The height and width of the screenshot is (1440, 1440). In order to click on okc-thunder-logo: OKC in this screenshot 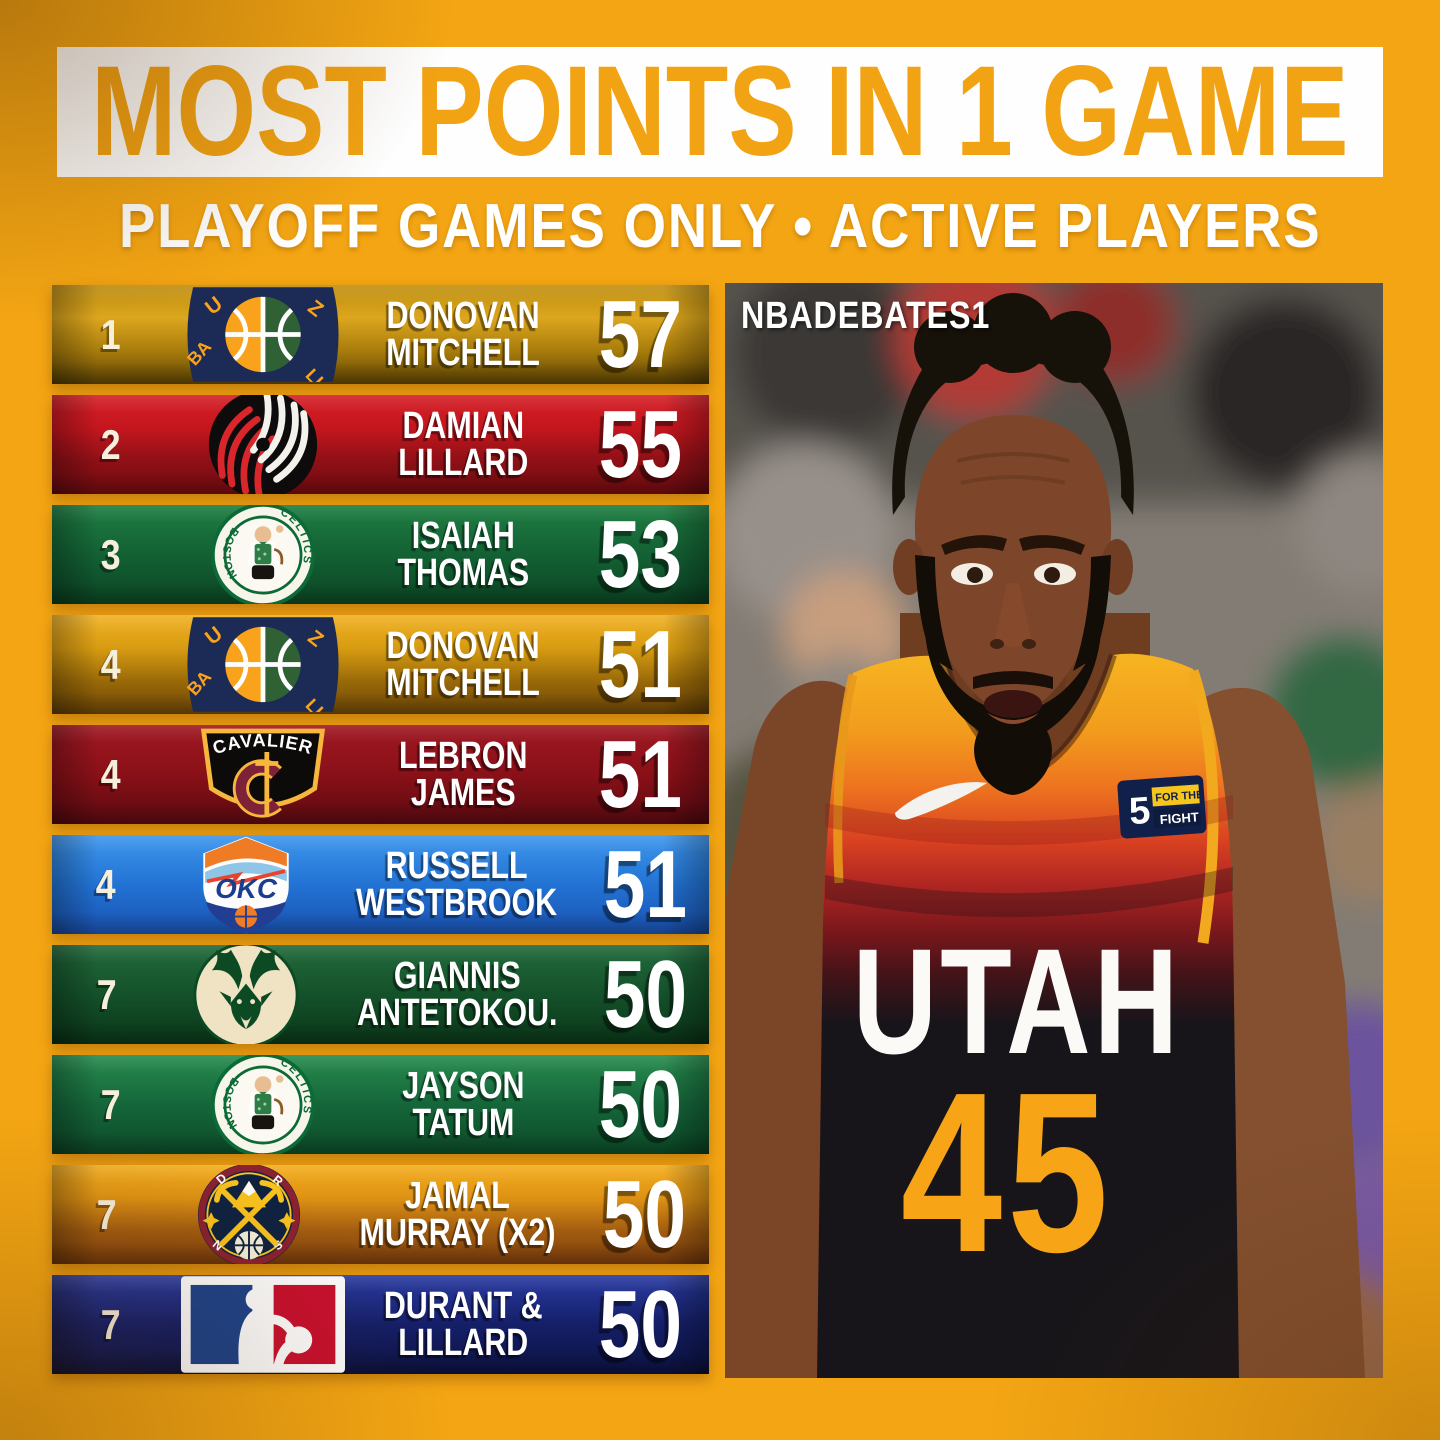, I will do `click(245, 884)`.